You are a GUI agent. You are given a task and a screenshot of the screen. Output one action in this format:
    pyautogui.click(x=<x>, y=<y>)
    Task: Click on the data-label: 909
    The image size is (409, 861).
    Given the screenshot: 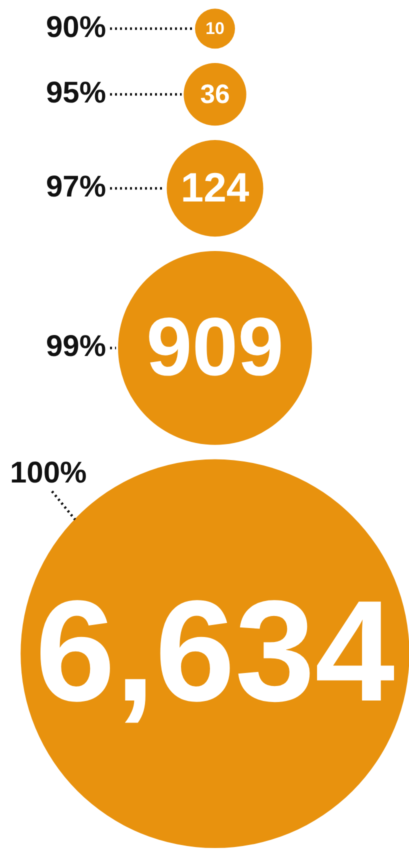 What is the action you would take?
    pyautogui.click(x=215, y=346)
    